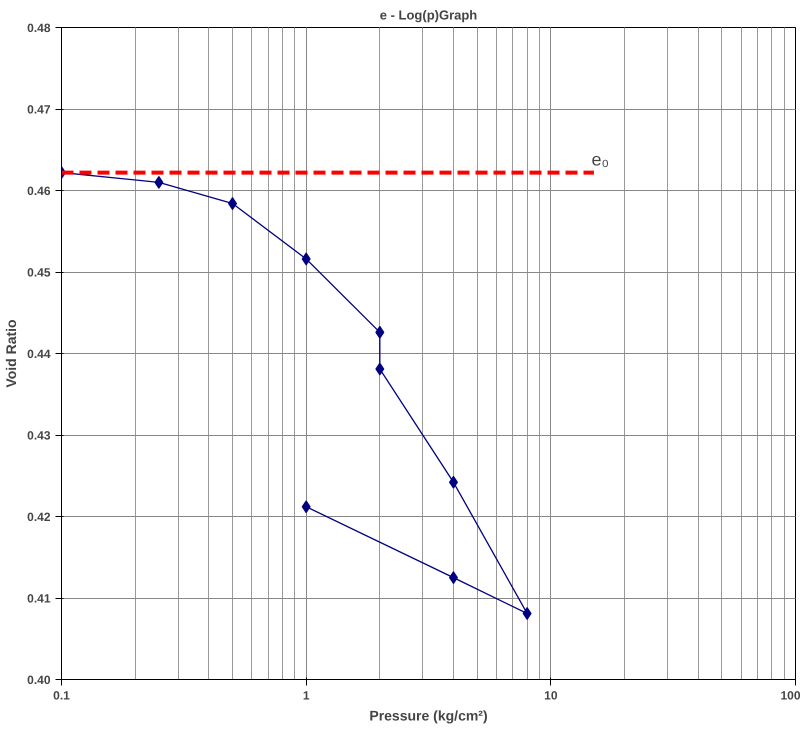 This screenshot has height=736, width=810. Describe the element at coordinates (11, 353) in the screenshot. I see `y-axis-title: Void Ratio` at that location.